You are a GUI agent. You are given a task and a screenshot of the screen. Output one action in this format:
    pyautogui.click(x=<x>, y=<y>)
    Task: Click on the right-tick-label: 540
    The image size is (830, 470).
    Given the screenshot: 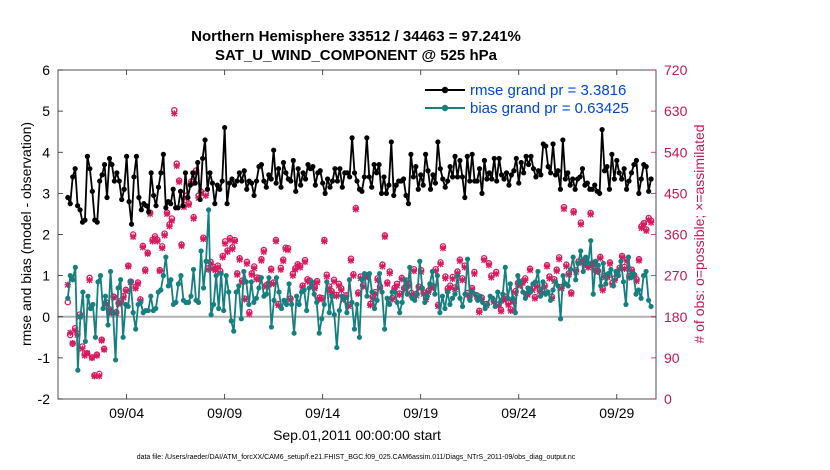 What is the action you would take?
    pyautogui.click(x=676, y=152)
    